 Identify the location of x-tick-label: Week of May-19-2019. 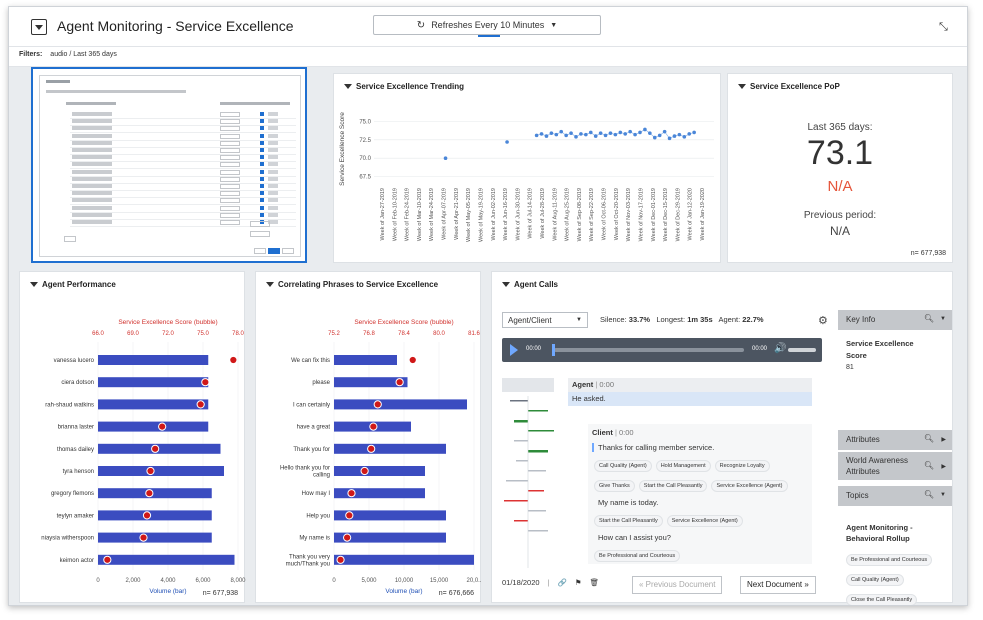
(481, 215).